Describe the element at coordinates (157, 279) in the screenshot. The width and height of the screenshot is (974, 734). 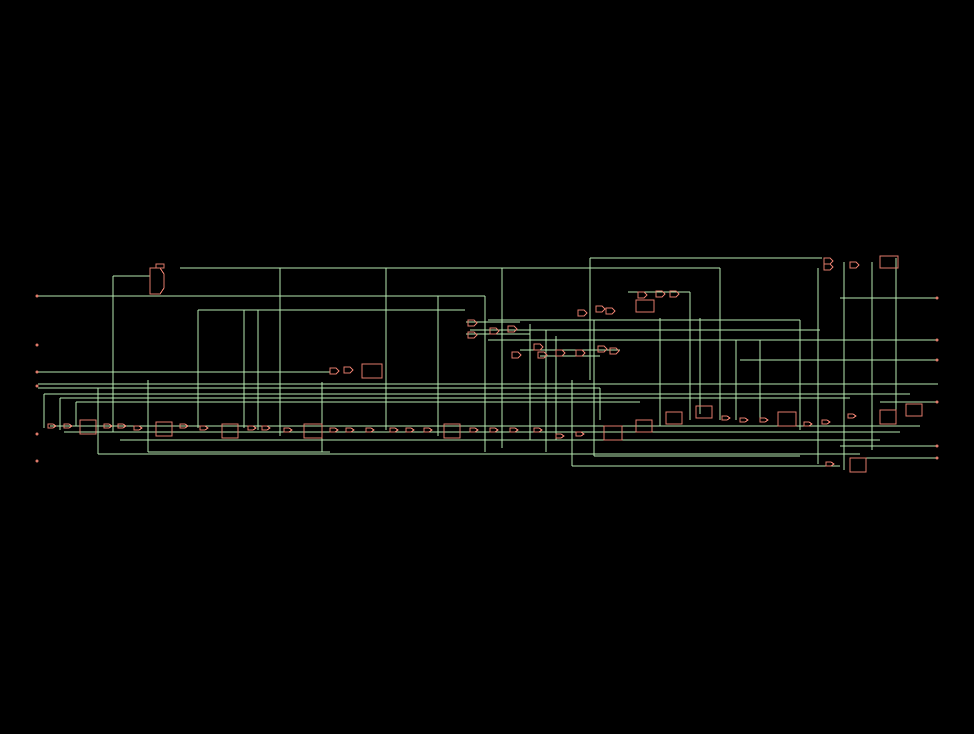
I see `mux-cell-top` at that location.